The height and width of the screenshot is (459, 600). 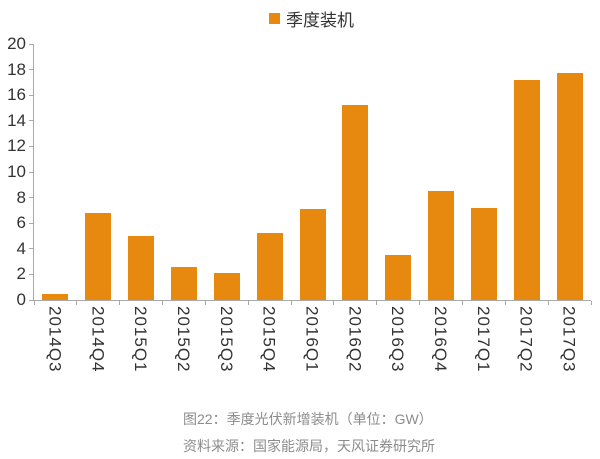 What do you see at coordinates (16, 69) in the screenshot?
I see `y-tick-label: 18` at bounding box center [16, 69].